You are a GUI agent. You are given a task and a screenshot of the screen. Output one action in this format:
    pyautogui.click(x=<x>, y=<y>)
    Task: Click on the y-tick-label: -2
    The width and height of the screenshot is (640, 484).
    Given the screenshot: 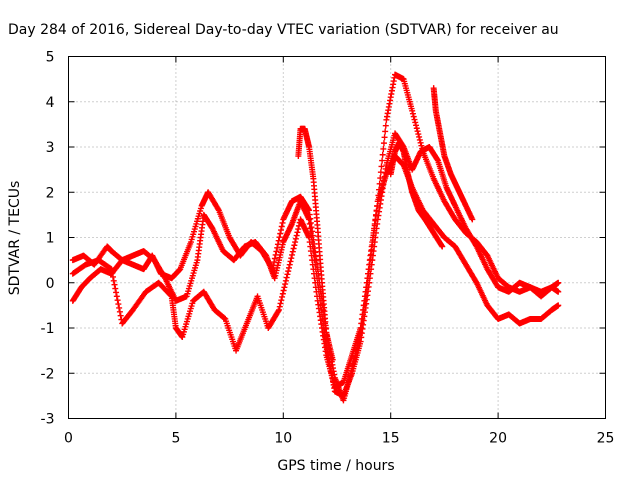 What is the action you would take?
    pyautogui.click(x=48, y=374)
    